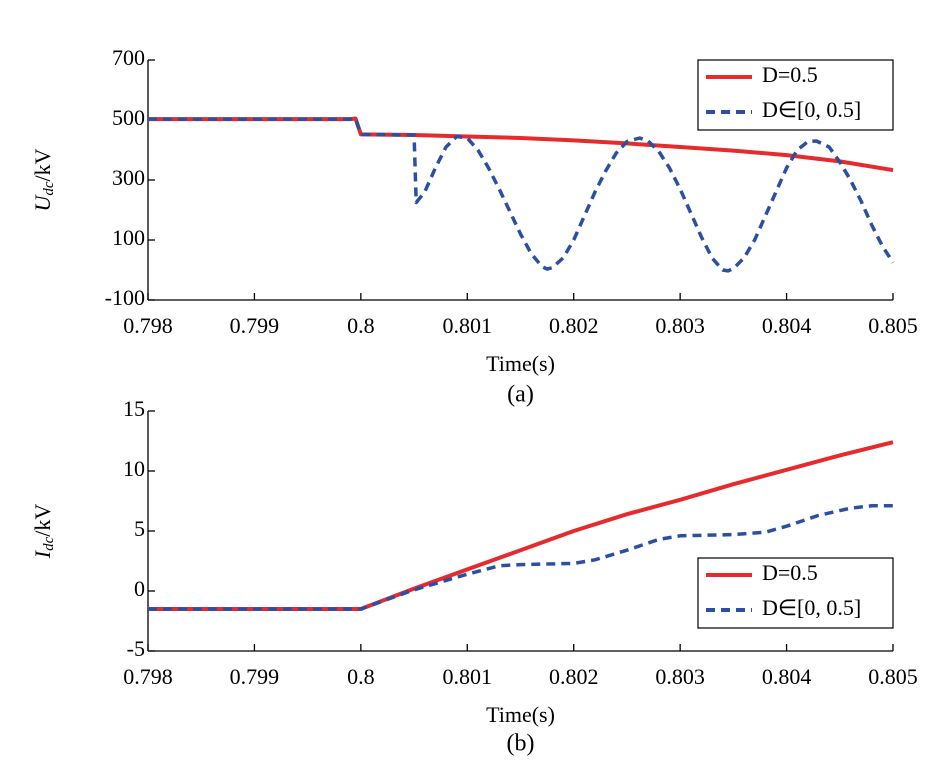 The image size is (951, 768). I want to click on y-tick-label: 100, so click(128, 237).